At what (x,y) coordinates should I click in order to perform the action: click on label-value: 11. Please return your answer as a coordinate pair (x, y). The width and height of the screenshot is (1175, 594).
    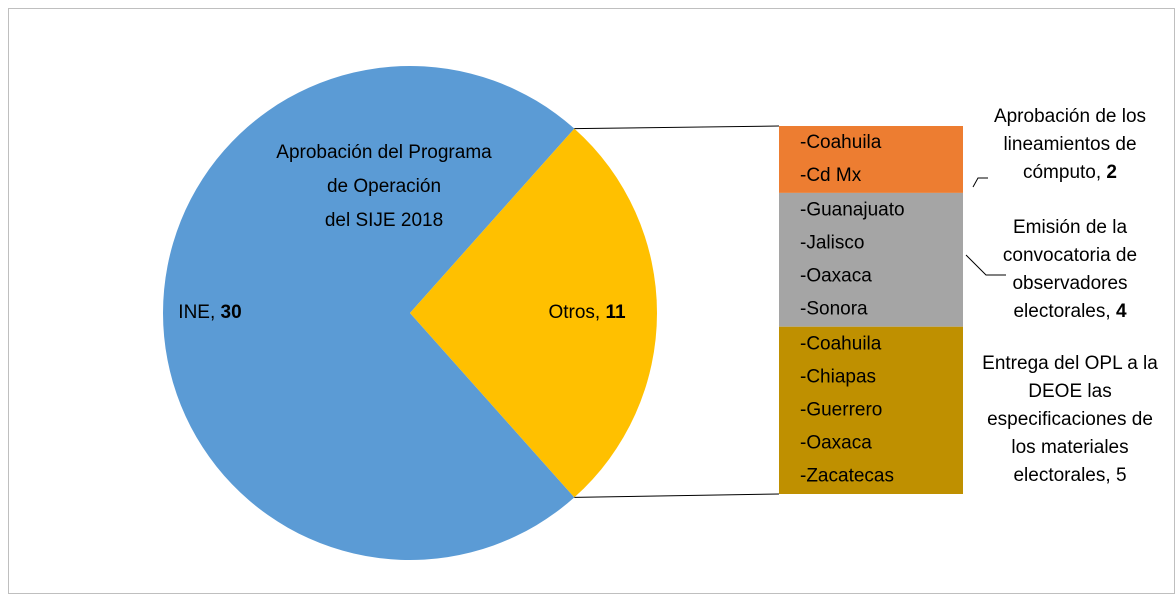
    Looking at the image, I should click on (615, 312).